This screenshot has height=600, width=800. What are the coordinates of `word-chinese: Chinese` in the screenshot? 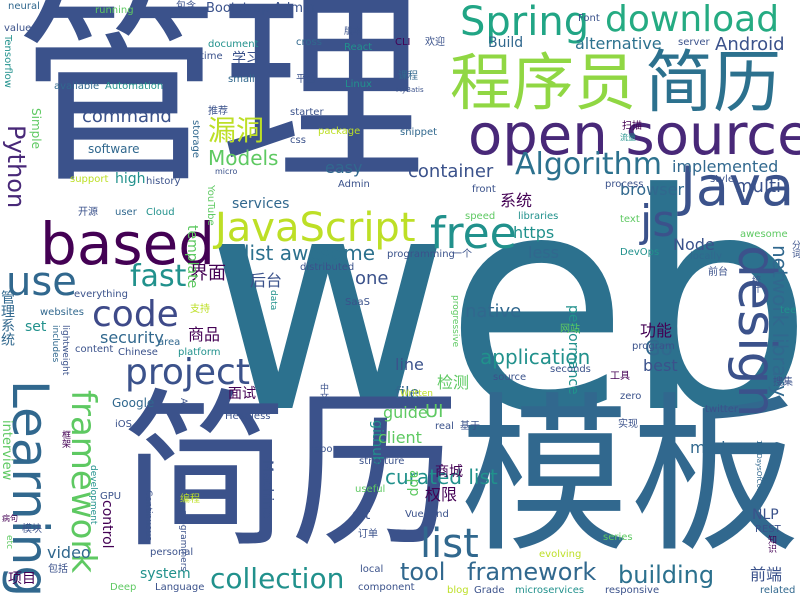 It's located at (138, 352).